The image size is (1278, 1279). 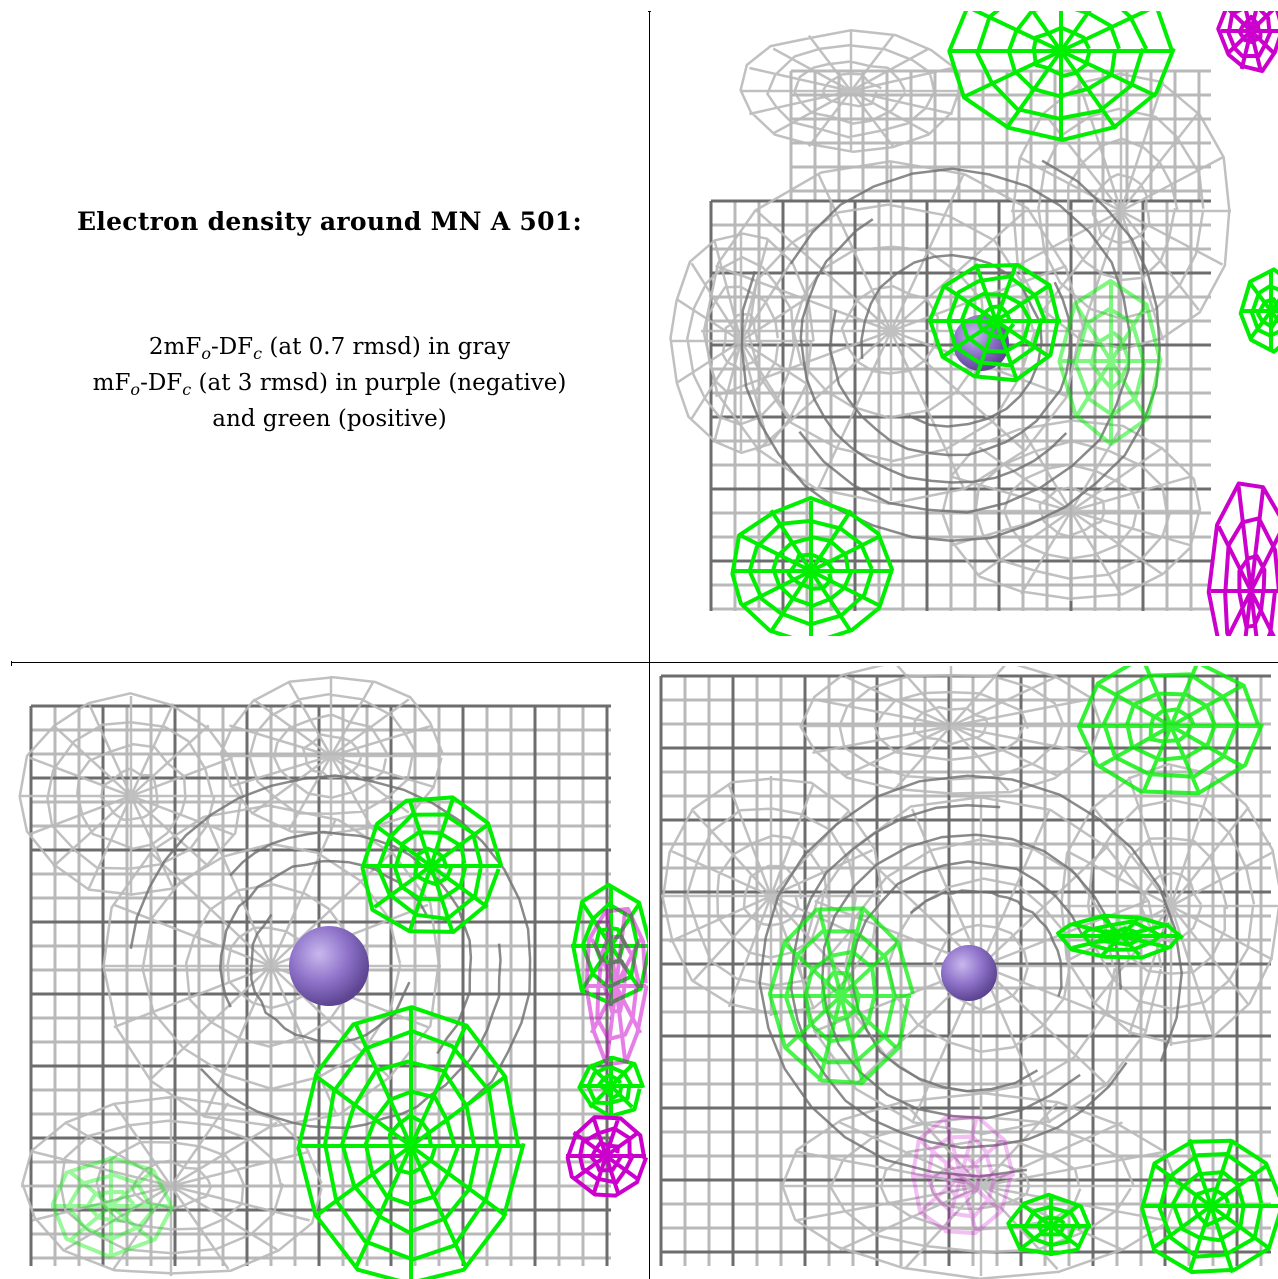 What do you see at coordinates (649, 645) in the screenshot?
I see `grid-line-middle-vertical` at bounding box center [649, 645].